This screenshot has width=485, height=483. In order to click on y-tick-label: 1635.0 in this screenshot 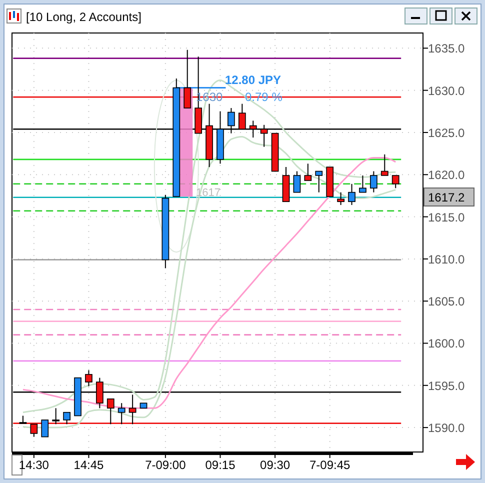, I will do `click(447, 49)`.